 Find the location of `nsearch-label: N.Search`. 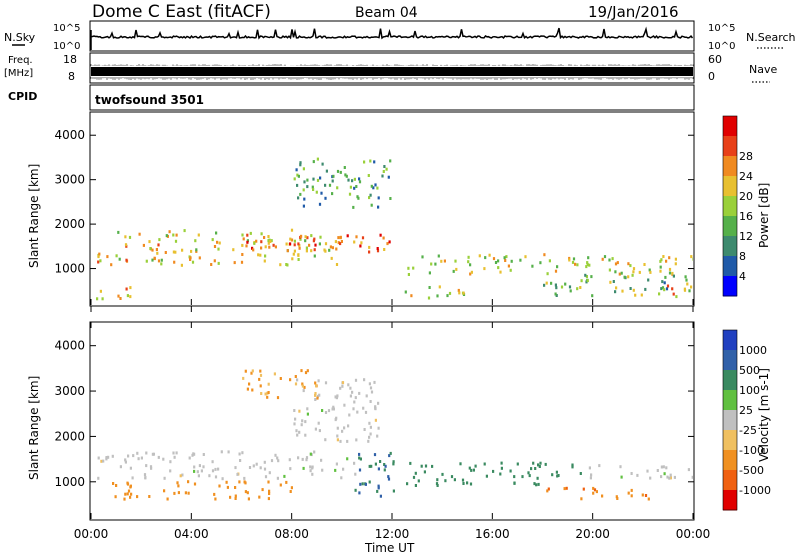

nsearch-label: N.Search is located at coordinates (771, 37).